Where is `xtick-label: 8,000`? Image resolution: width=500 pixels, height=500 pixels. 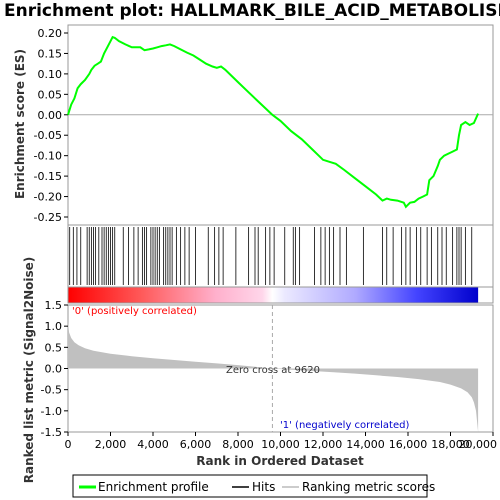
xtick-label: 8,000 is located at coordinates (238, 444).